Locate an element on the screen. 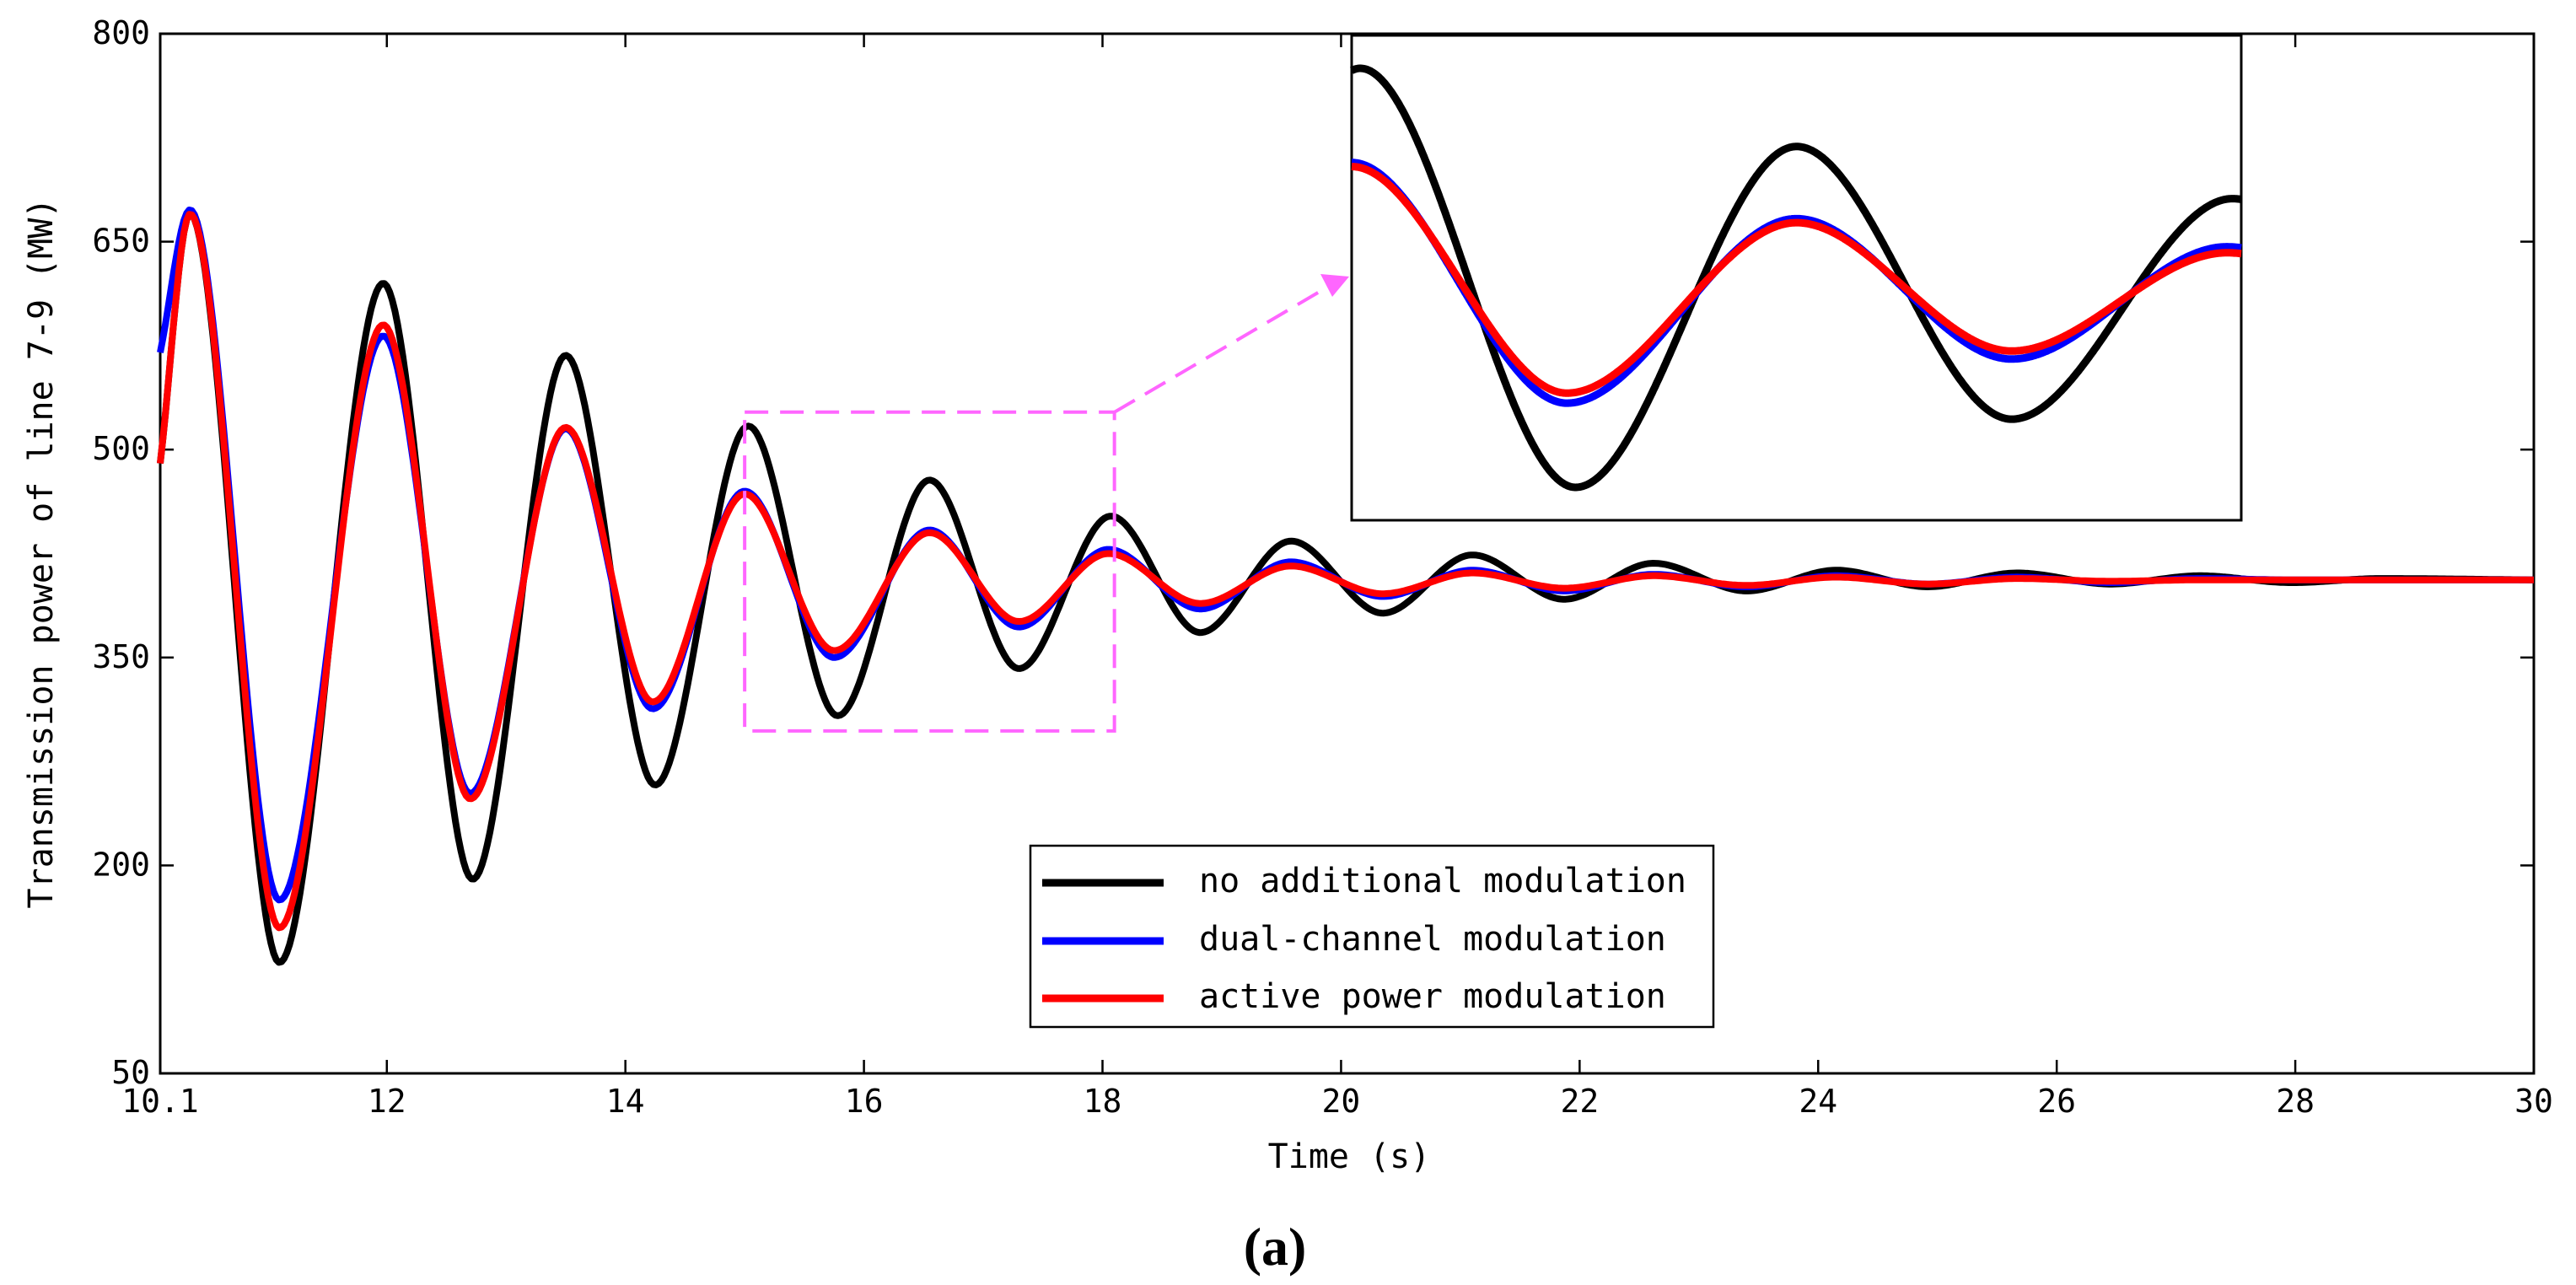  y-tick-label: 350 is located at coordinates (121, 656).